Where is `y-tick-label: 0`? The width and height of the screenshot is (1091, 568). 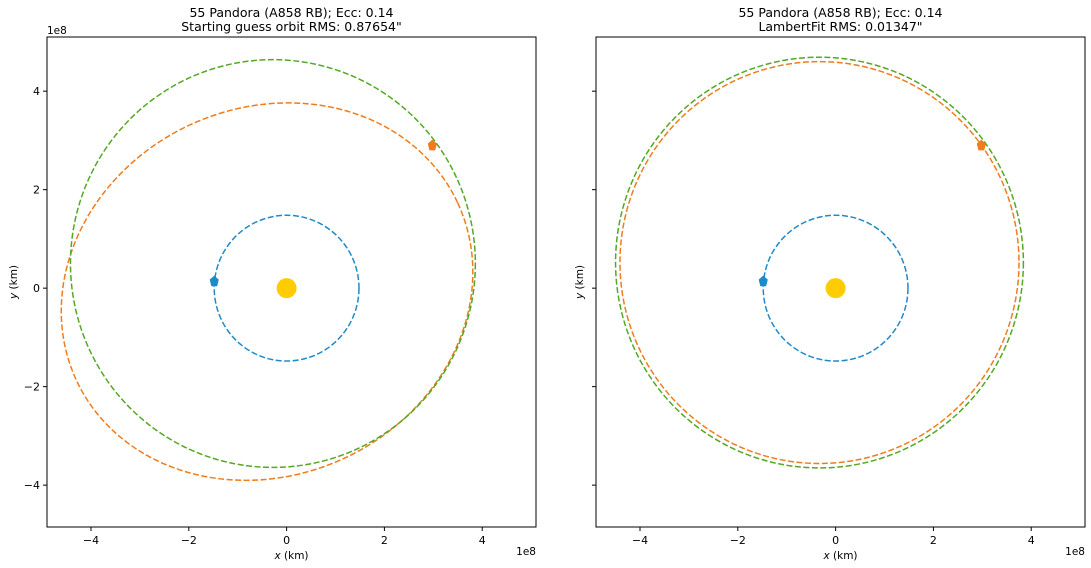
y-tick-label: 0 is located at coordinates (36, 288).